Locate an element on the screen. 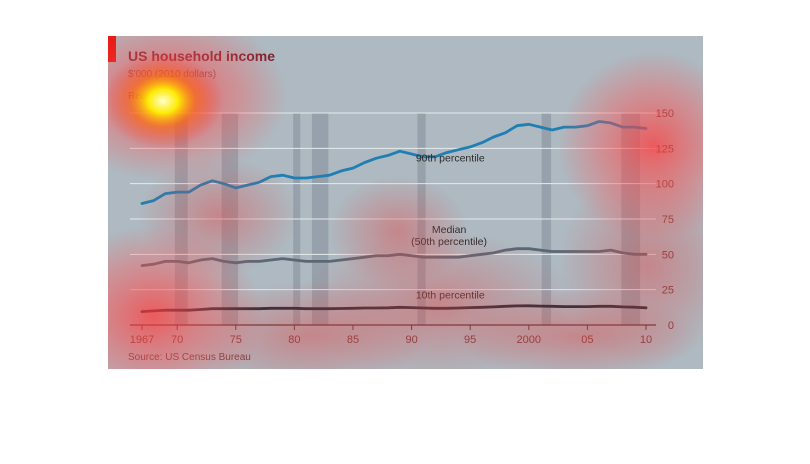  y-tick-label: 25 is located at coordinates (668, 291).